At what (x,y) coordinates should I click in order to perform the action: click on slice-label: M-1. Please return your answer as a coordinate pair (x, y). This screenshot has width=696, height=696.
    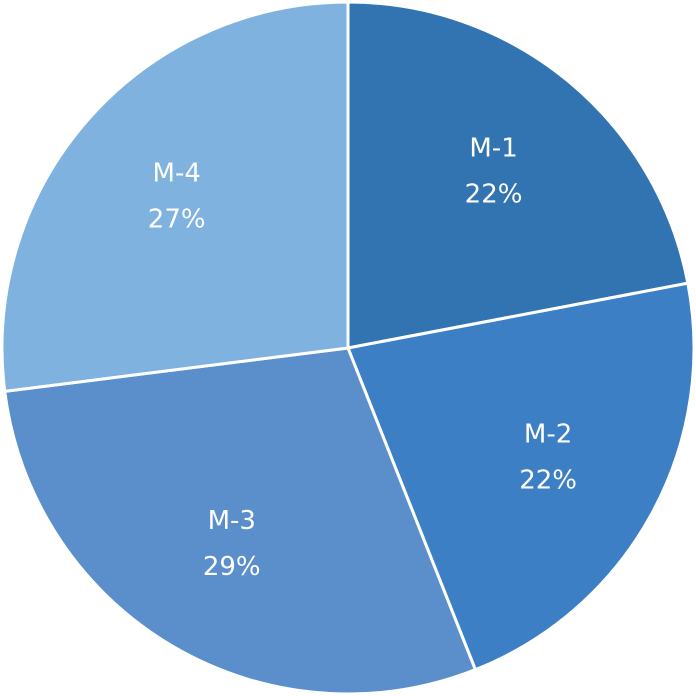
    Looking at the image, I should click on (493, 149).